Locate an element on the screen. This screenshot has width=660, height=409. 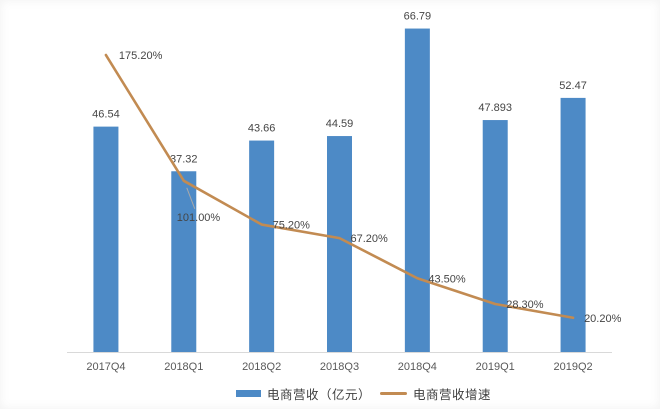
legend-item-growth: 电商营收增速 is located at coordinates (435, 393).